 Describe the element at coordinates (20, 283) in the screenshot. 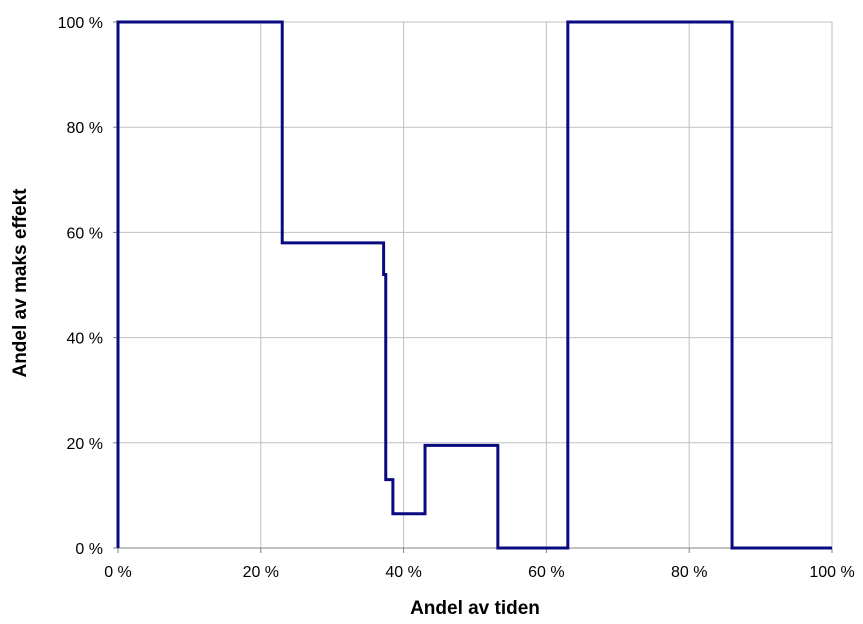

I see `y-axis-title: Andel av maks effekt` at that location.